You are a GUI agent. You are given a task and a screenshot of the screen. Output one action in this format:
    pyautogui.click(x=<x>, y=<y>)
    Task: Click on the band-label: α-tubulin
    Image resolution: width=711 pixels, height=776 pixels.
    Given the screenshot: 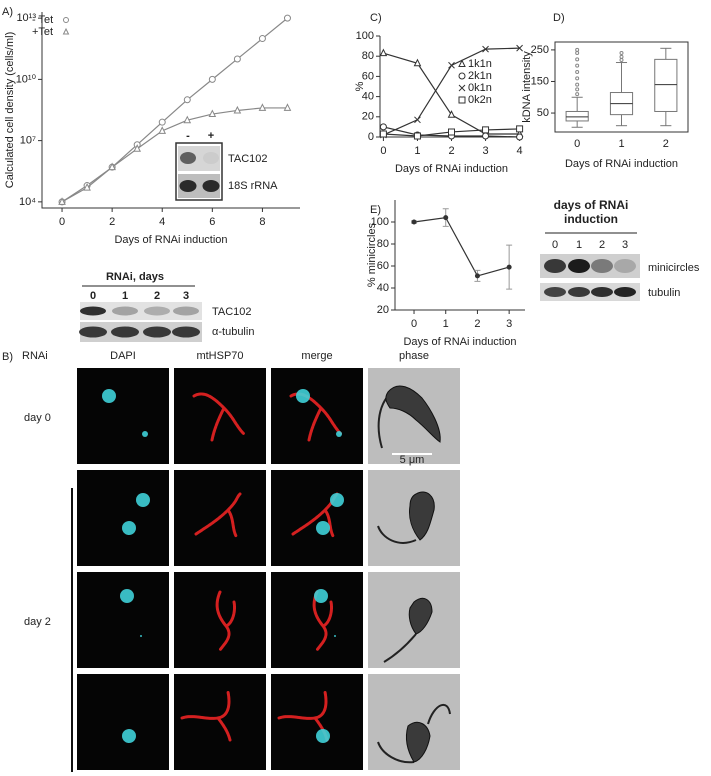 What is the action you would take?
    pyautogui.click(x=233, y=332)
    